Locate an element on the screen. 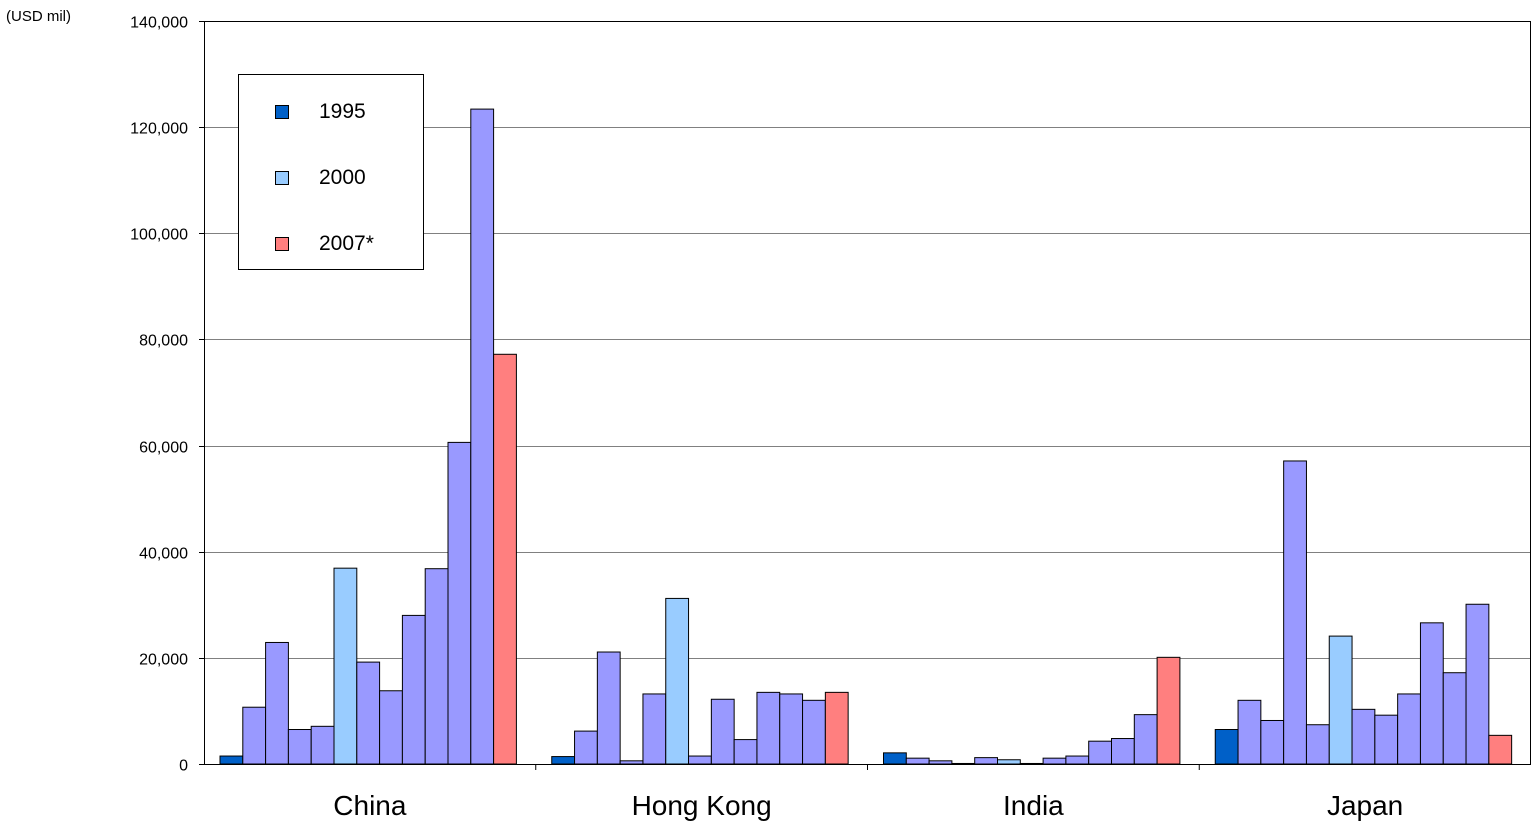 The height and width of the screenshot is (823, 1533). chart-legend: 1995 2000 2007* is located at coordinates (331, 172).